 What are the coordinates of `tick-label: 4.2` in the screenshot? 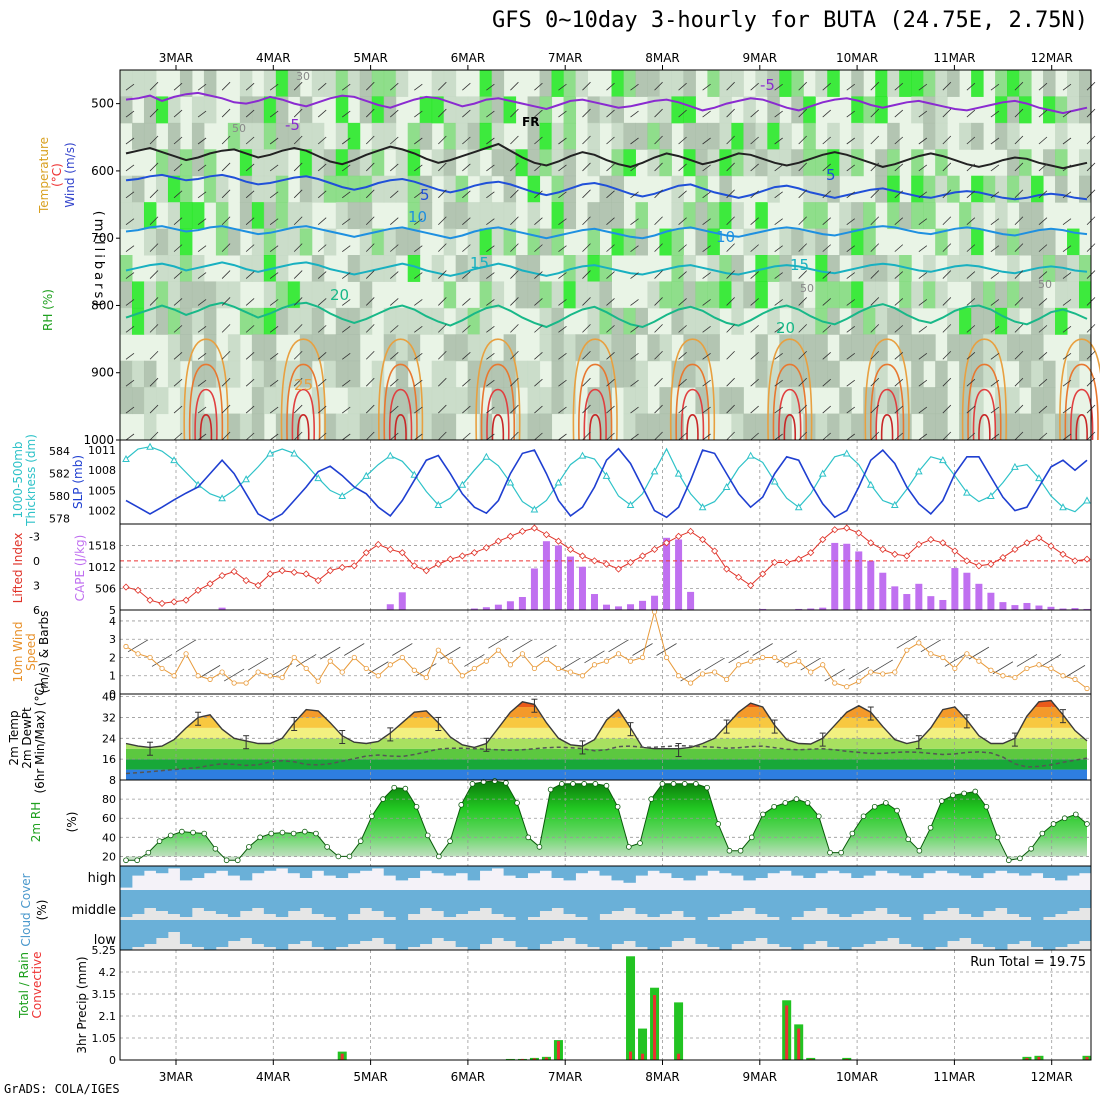 It's located at (108, 972).